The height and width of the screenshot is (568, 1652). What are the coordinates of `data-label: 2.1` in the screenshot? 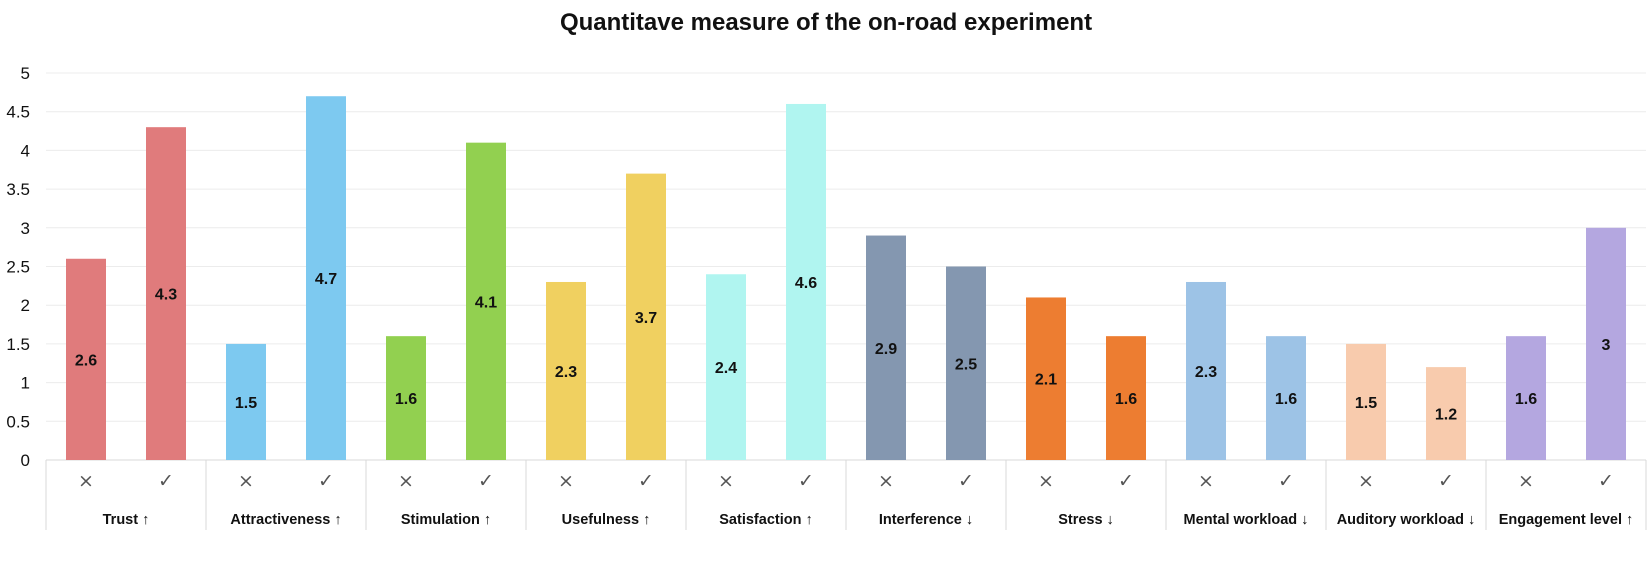 It's located at (1046, 380).